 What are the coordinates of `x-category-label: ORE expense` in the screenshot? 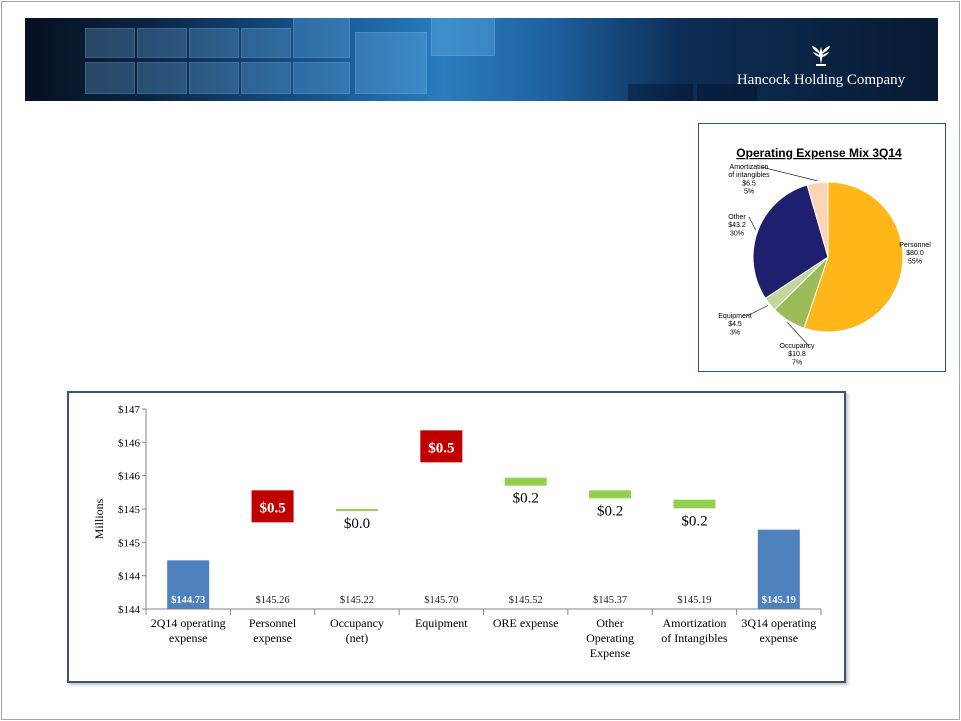 It's located at (526, 623).